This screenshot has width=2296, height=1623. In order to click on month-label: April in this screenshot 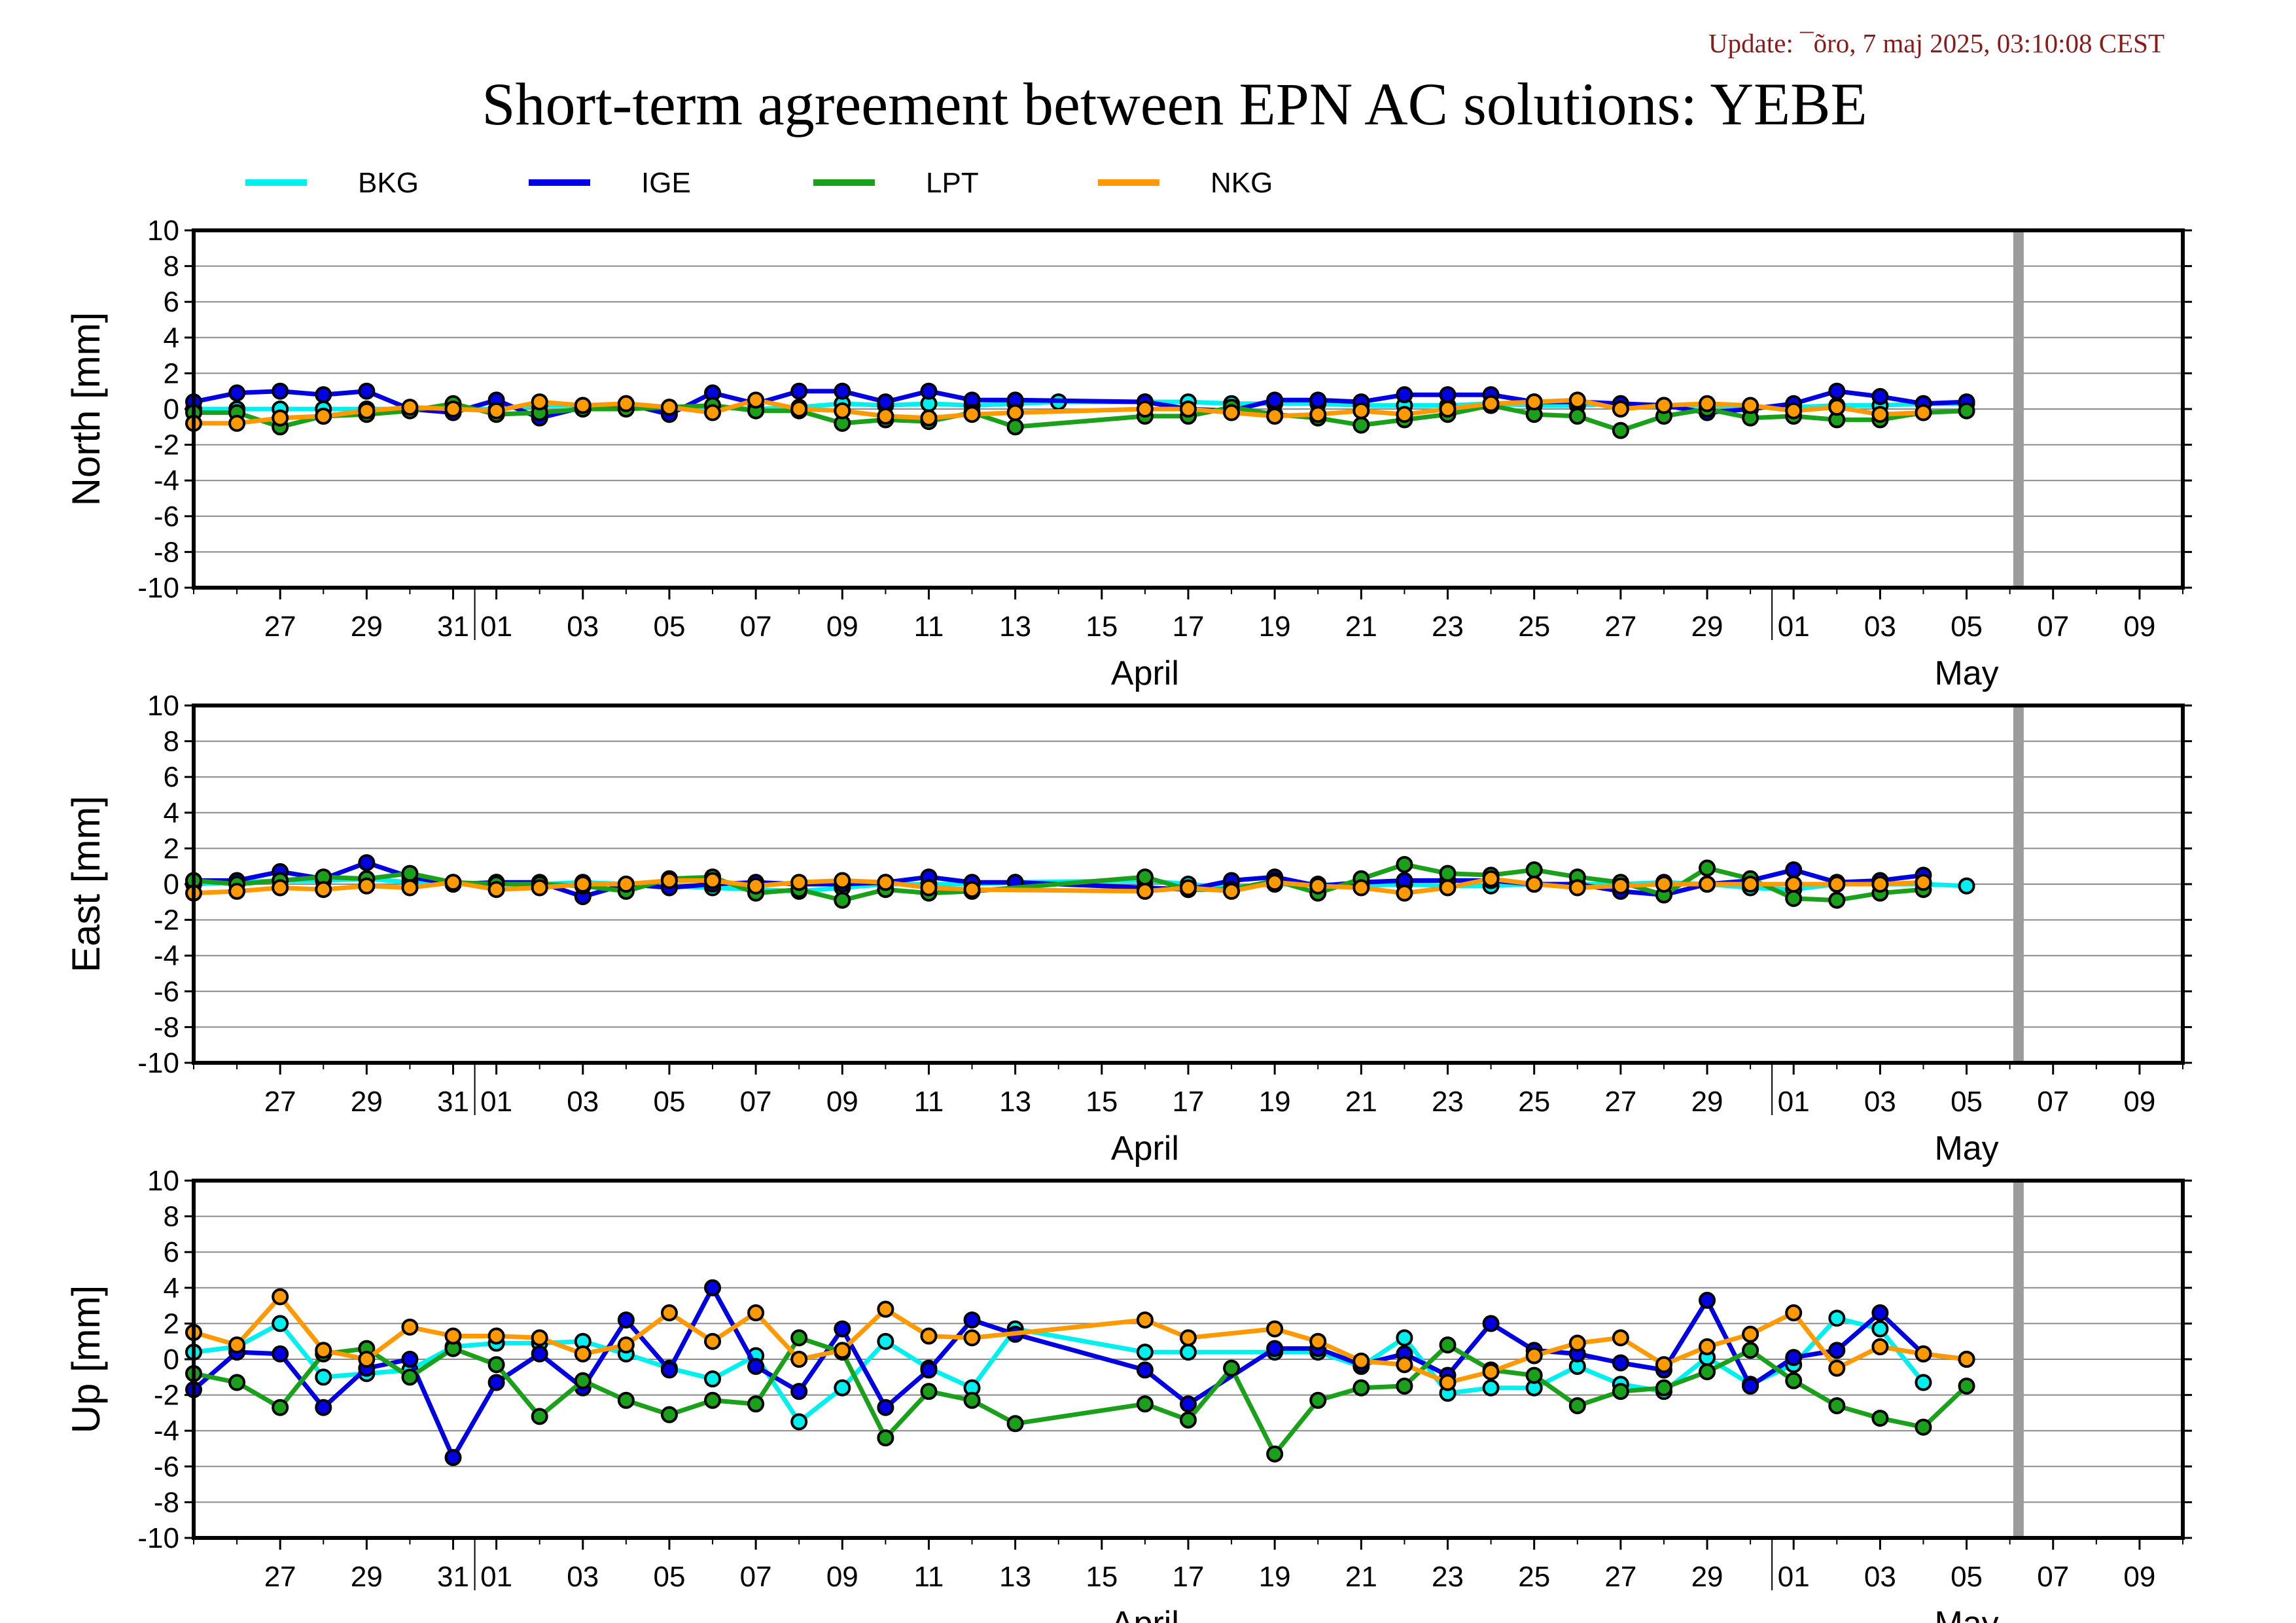, I will do `click(1145, 1614)`.